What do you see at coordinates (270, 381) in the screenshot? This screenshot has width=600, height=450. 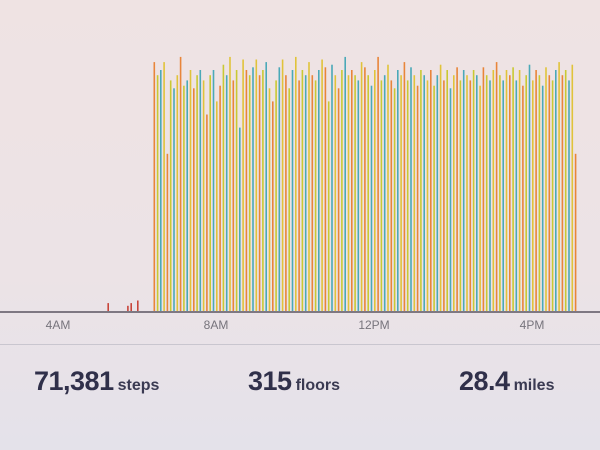 I see `floors-value: 315` at bounding box center [270, 381].